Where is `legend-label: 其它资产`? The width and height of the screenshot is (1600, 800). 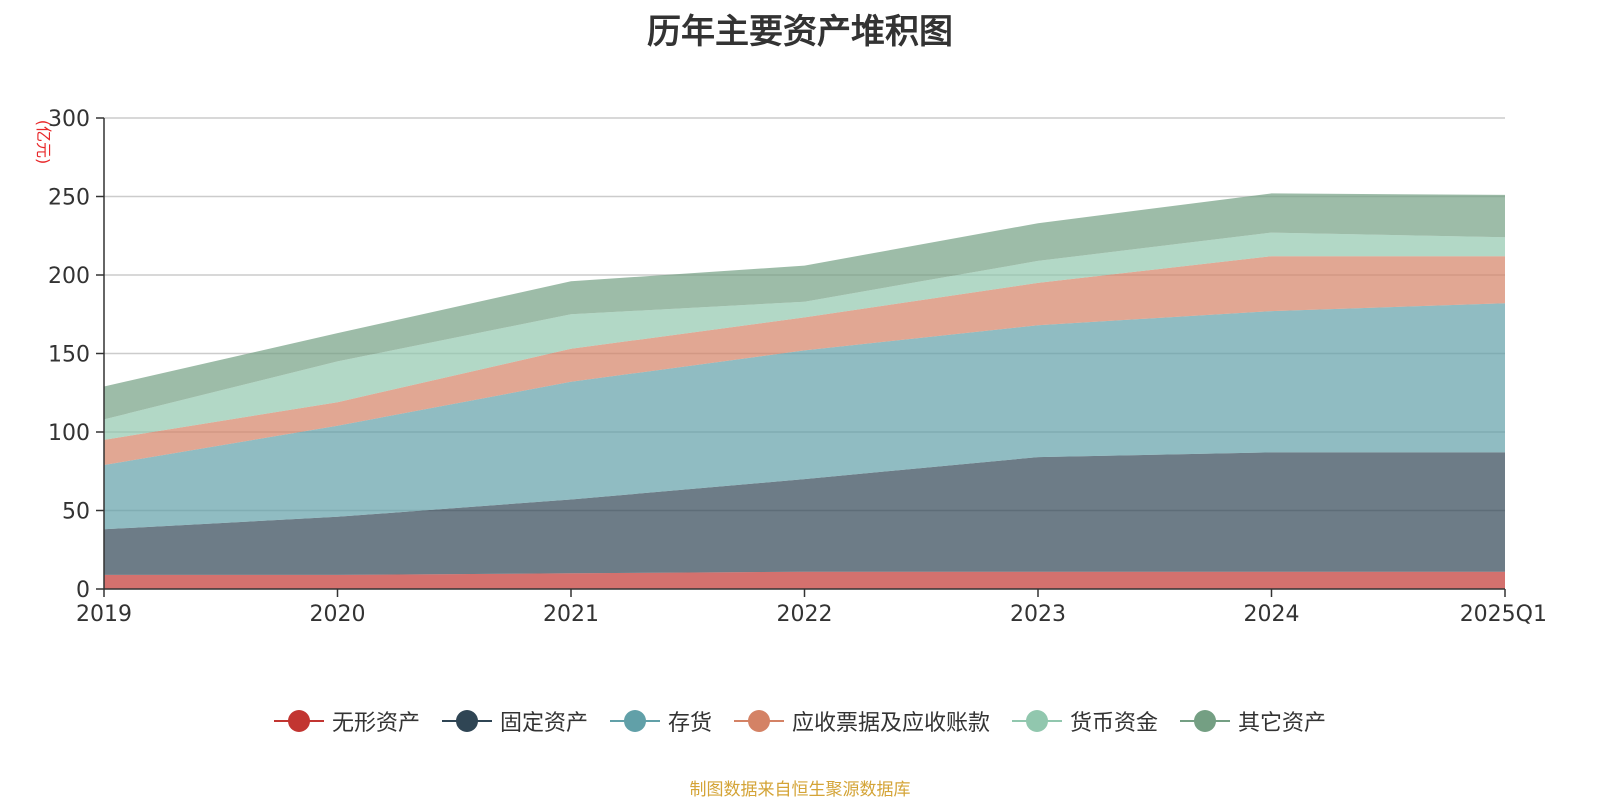 legend-label: 其它资产 is located at coordinates (1282, 723).